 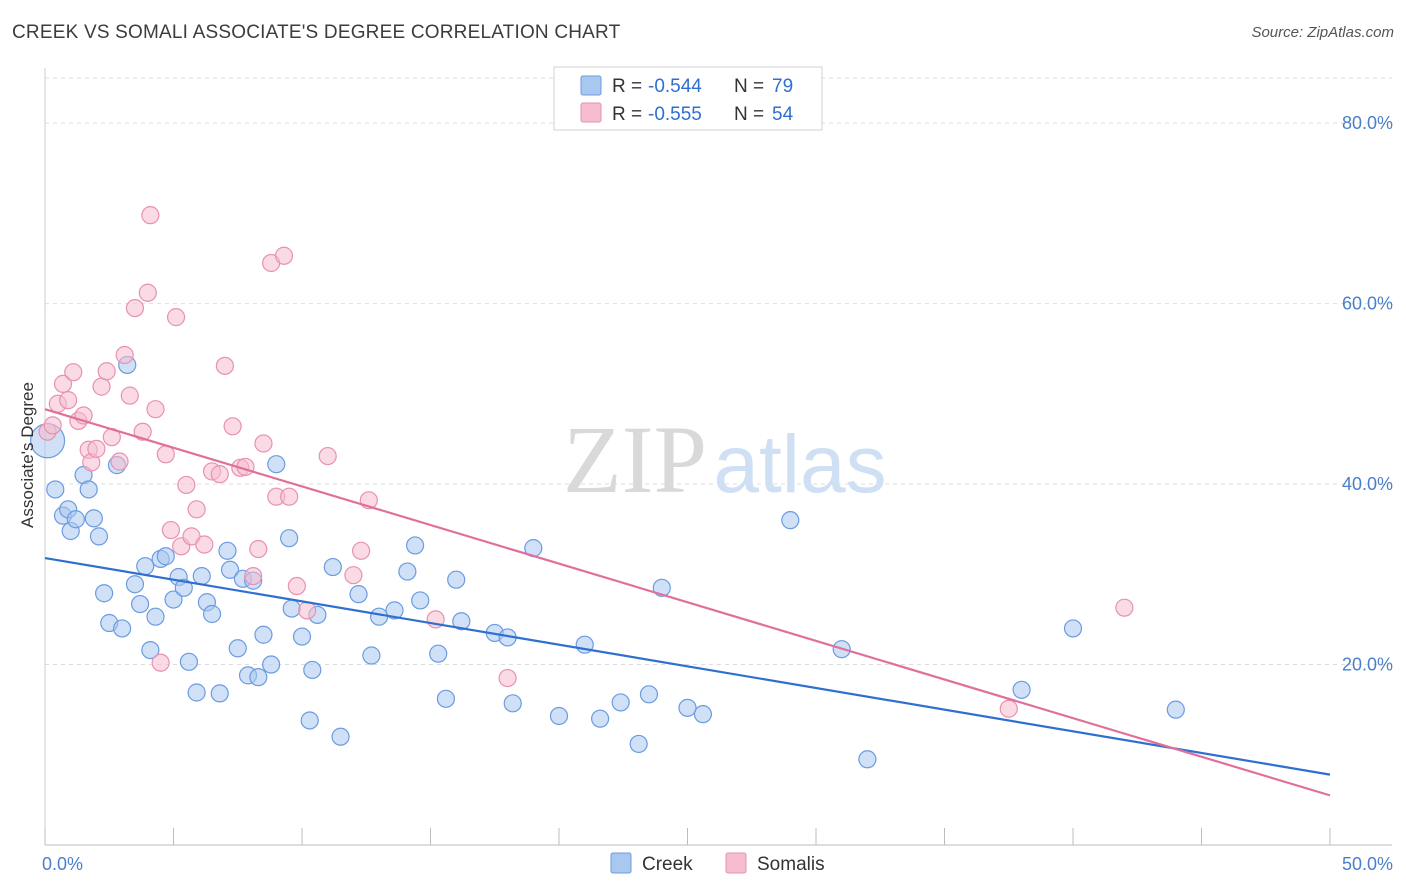 What do you see at coordinates (782, 86) in the screenshot?
I see `legend-n-value-creek: 79` at bounding box center [782, 86].